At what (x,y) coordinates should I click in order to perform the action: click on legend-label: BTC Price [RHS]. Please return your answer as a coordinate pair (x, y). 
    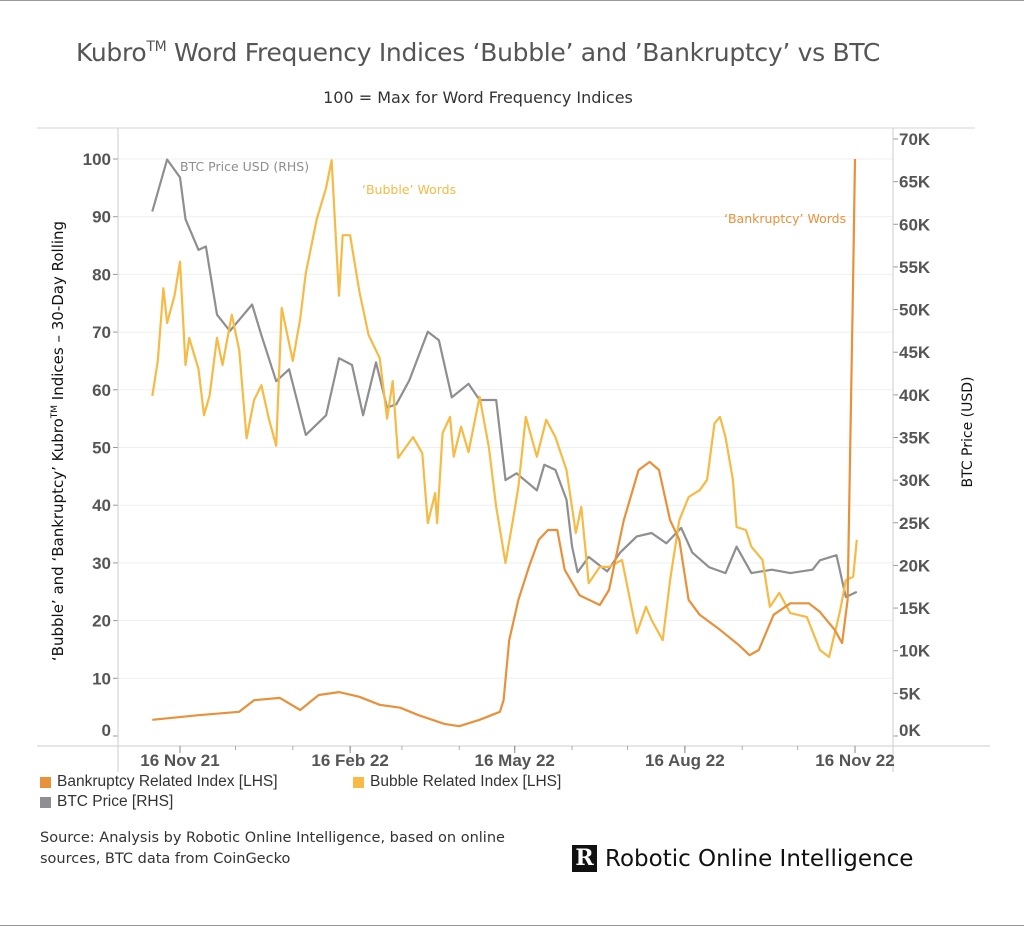
    Looking at the image, I should click on (115, 801).